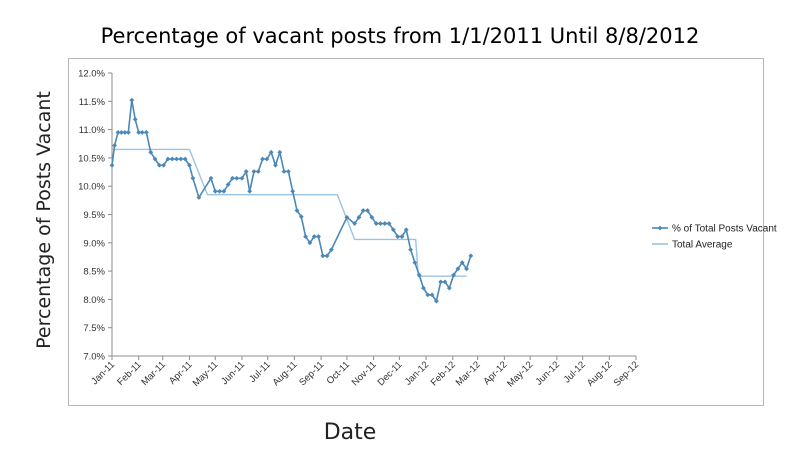  I want to click on legend-item-1: Total Average, so click(692, 245).